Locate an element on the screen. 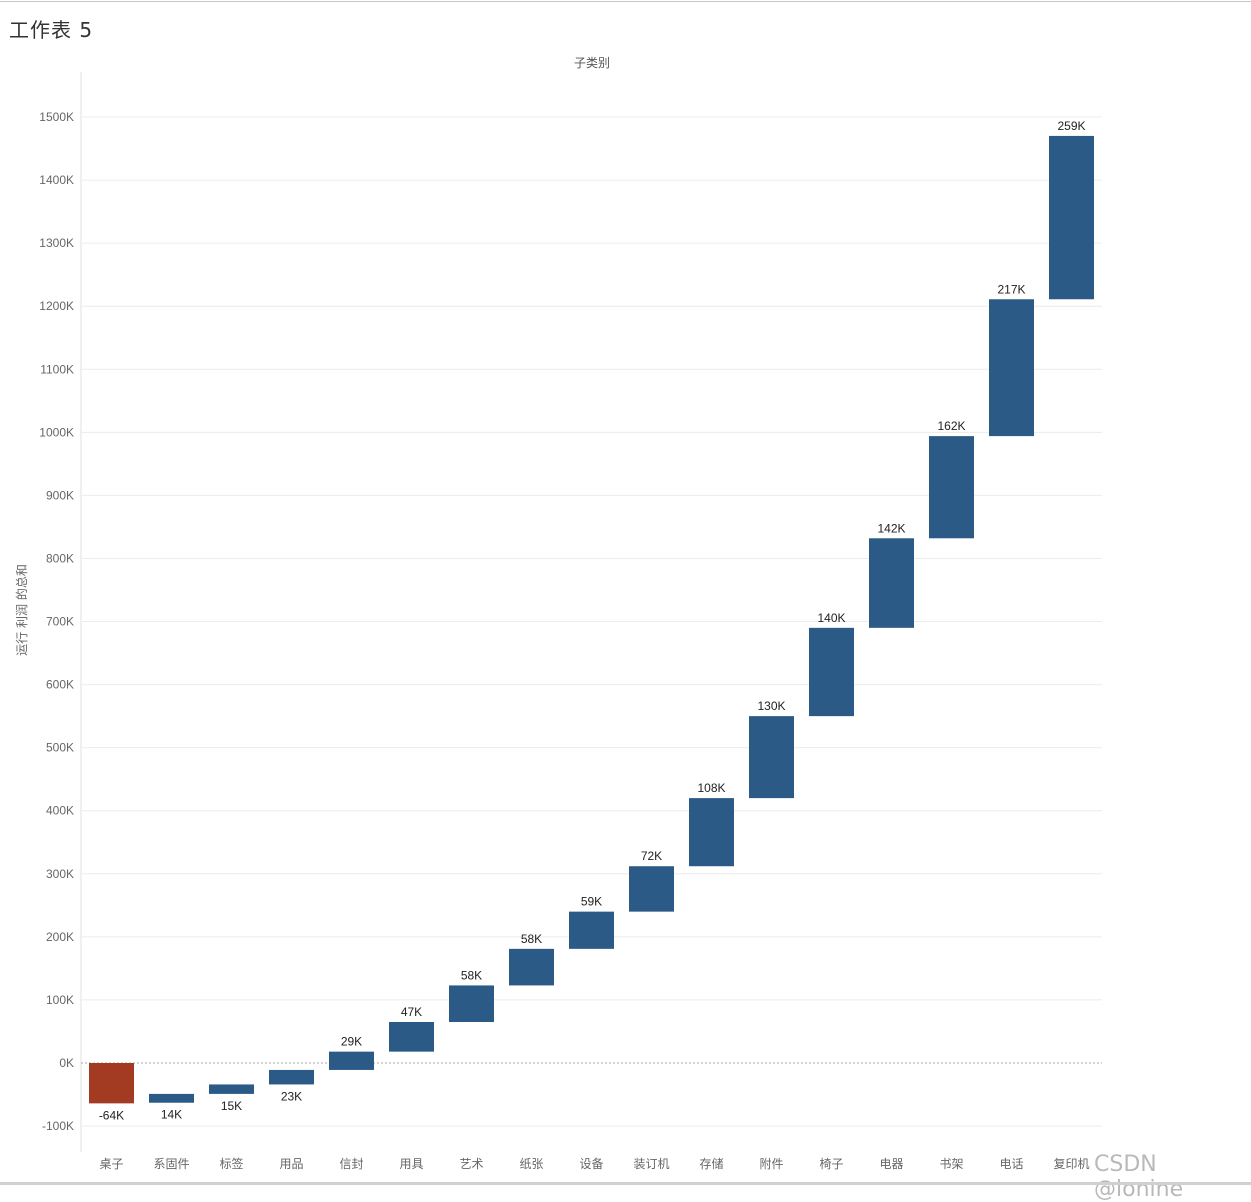  x-axis-ticks: 桌子 系固件 标签 用品 信封 用具 艺术 纸张 设备 装订机 存储 附件 椅子 电器 书架 电话 复印机 is located at coordinates (594, 1163).